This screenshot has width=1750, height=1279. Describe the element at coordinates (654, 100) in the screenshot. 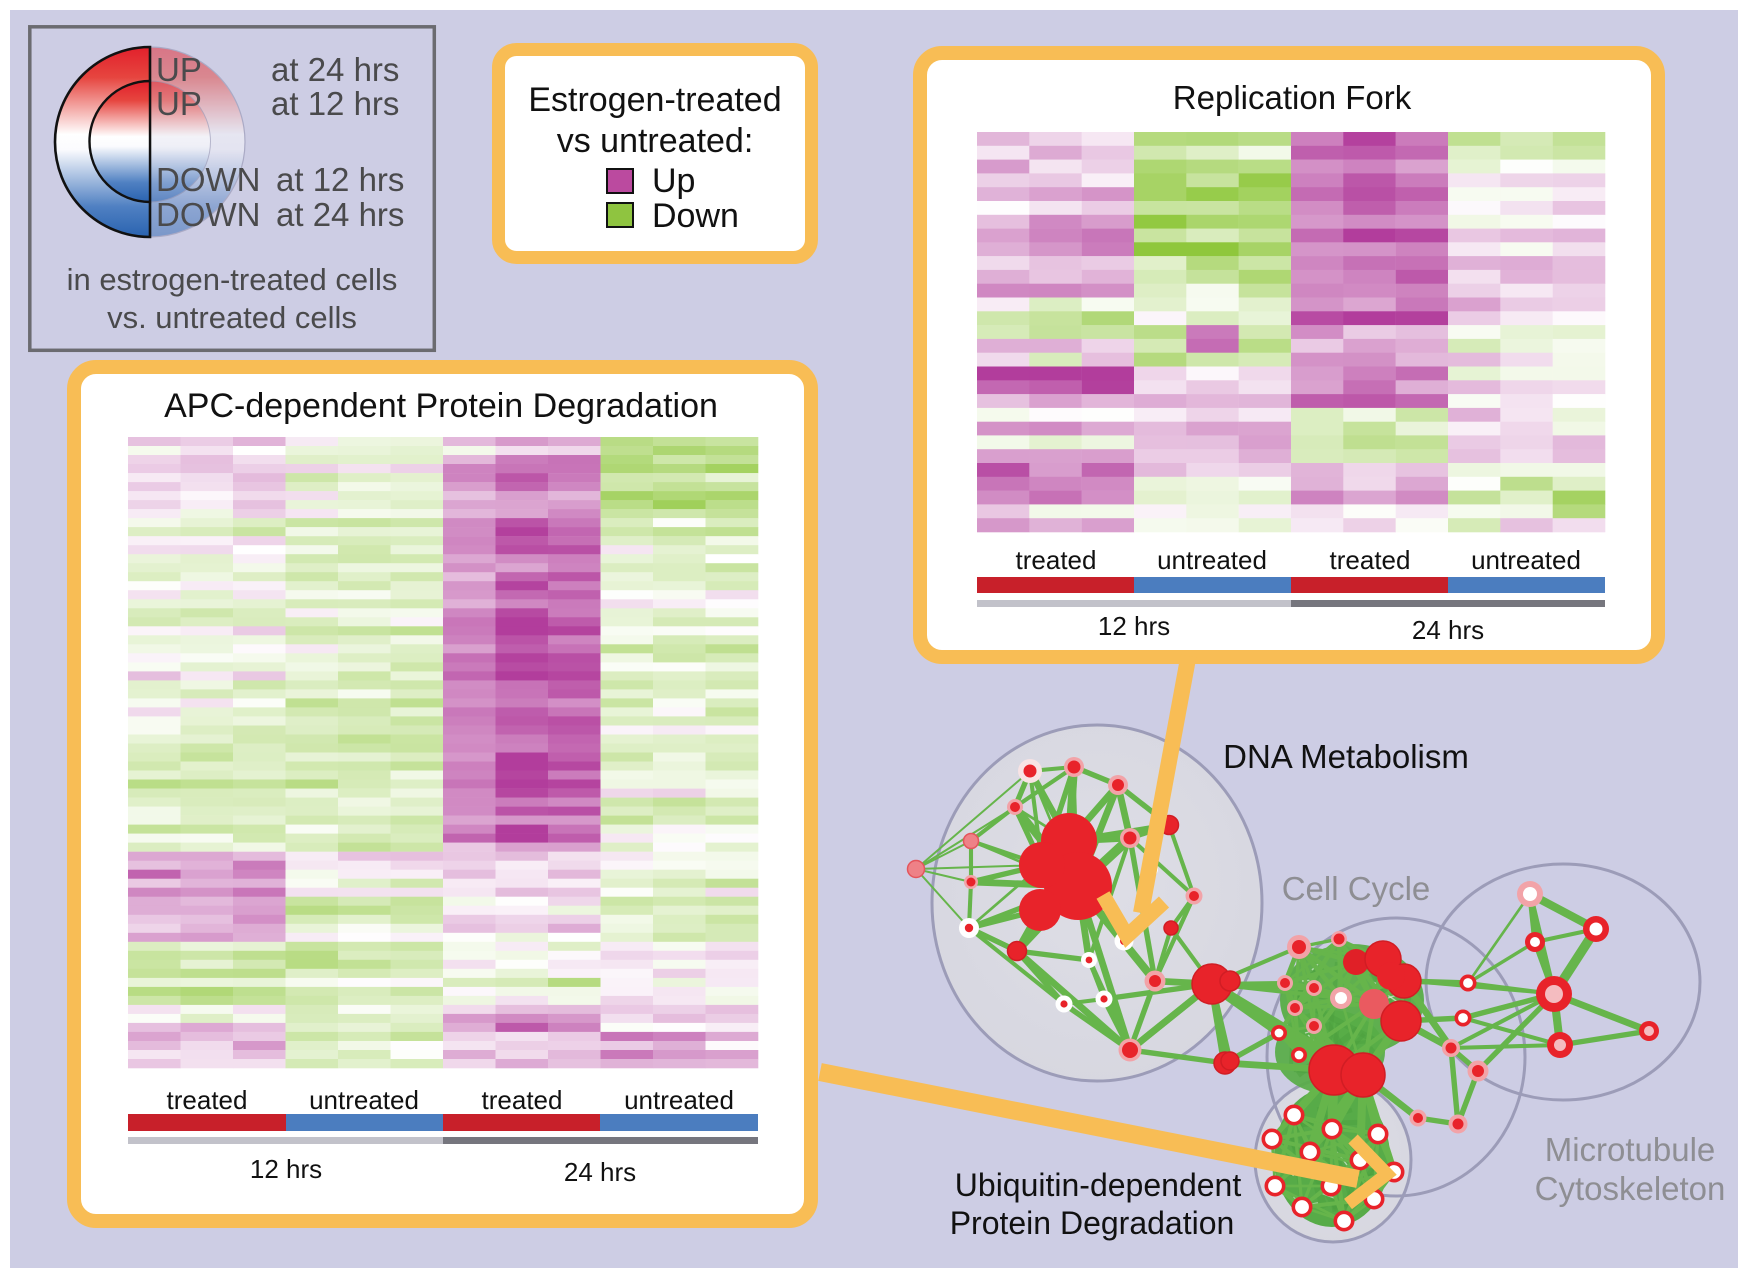

I see `svg-text: Estrogen-treated` at that location.